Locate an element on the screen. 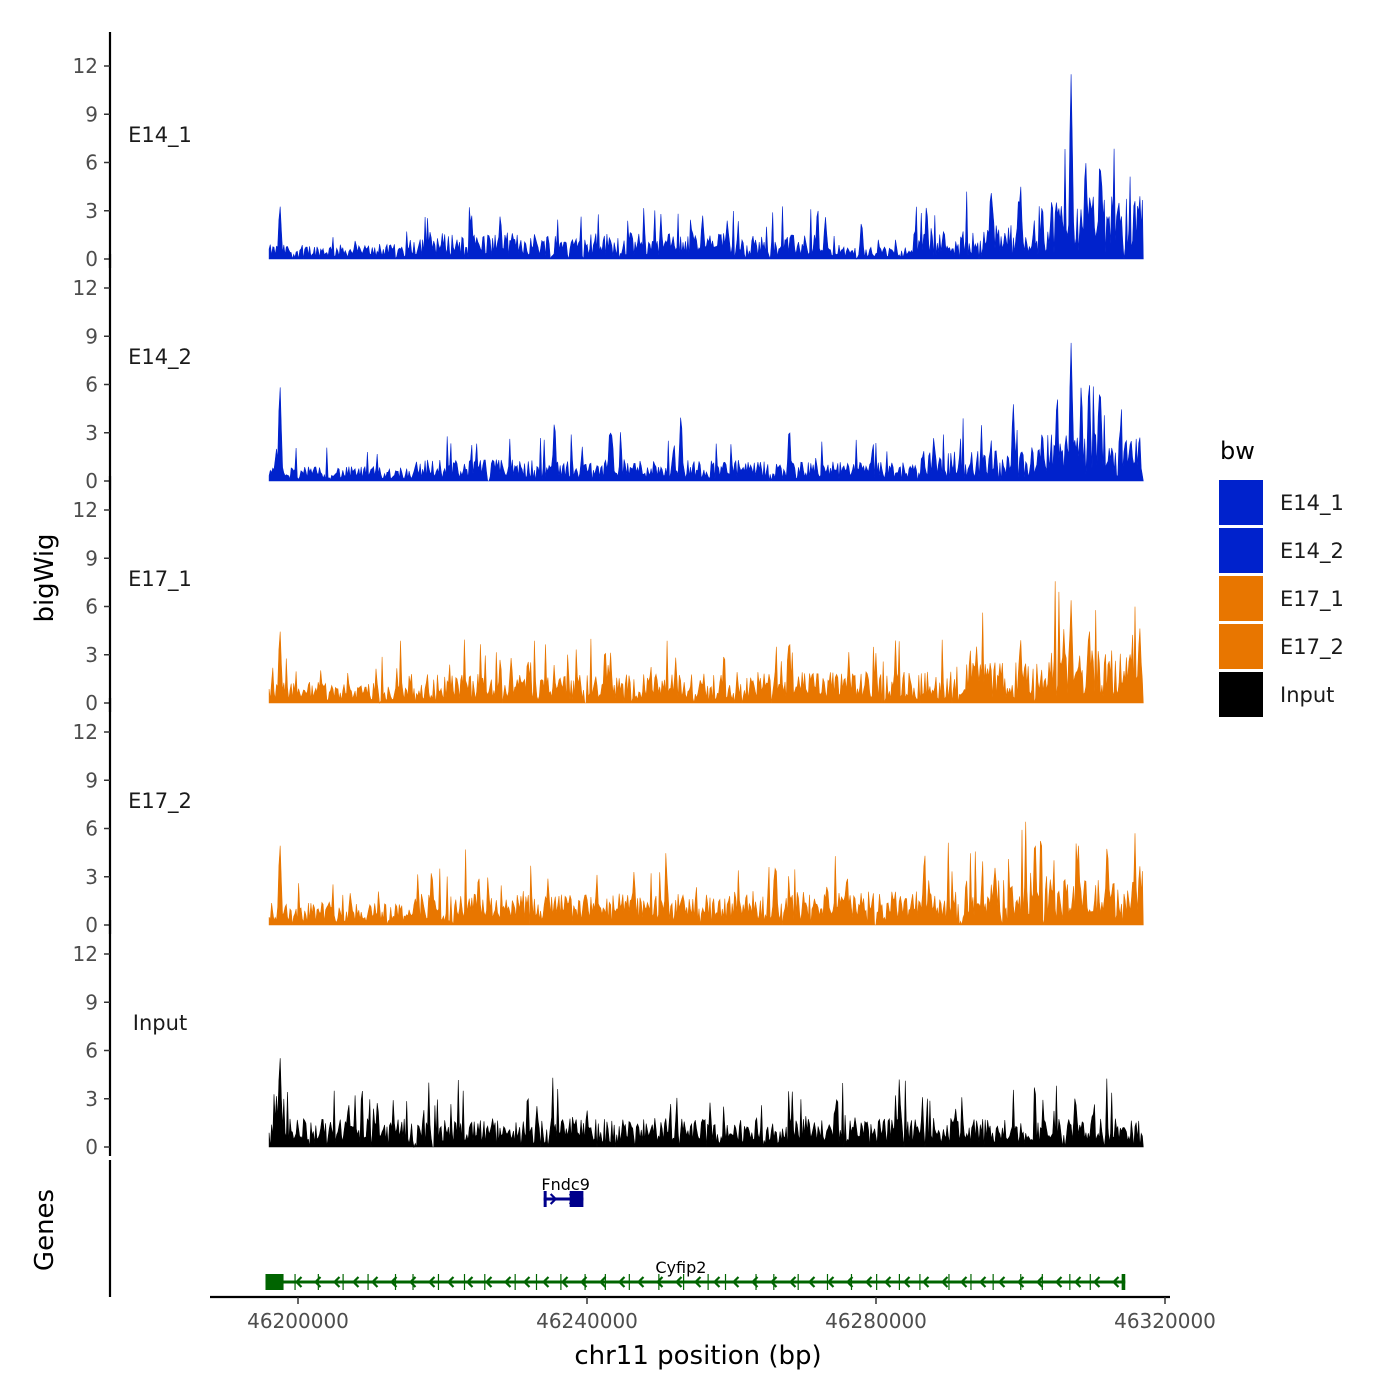 Image resolution: width=1400 pixels, height=1400 pixels. gene-label: Fndc9 is located at coordinates (565, 1184).